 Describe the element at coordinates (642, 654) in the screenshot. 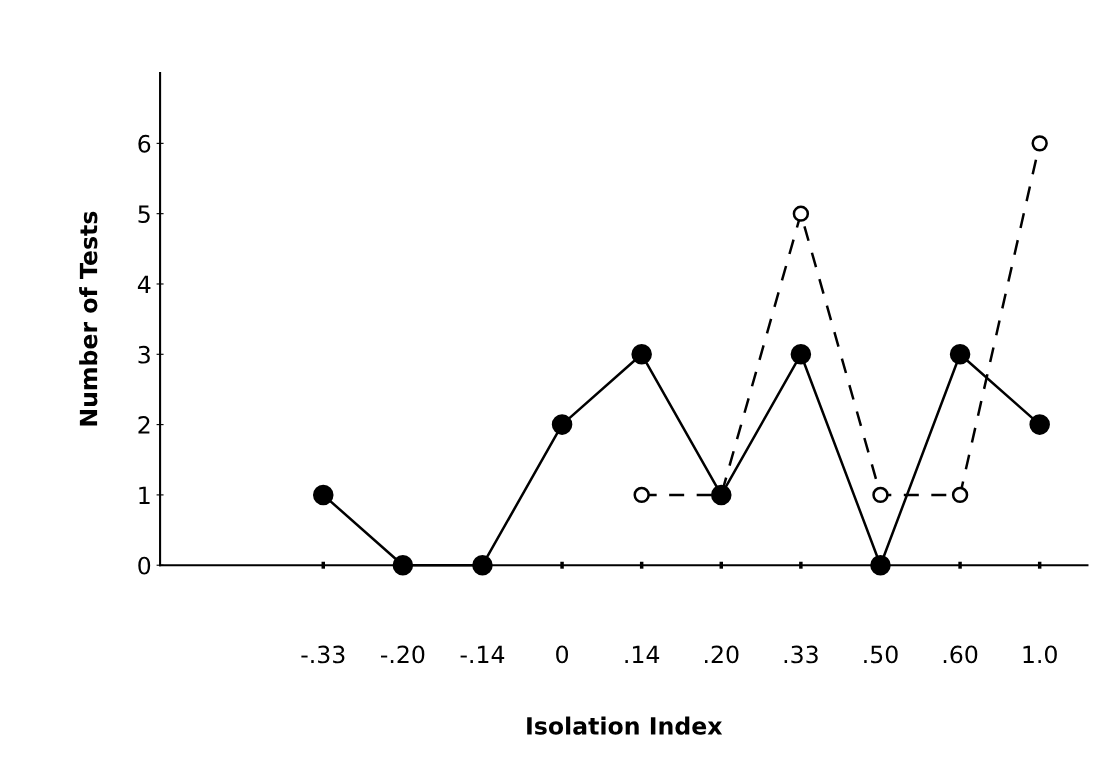

I see `x-tick-label: .14` at that location.